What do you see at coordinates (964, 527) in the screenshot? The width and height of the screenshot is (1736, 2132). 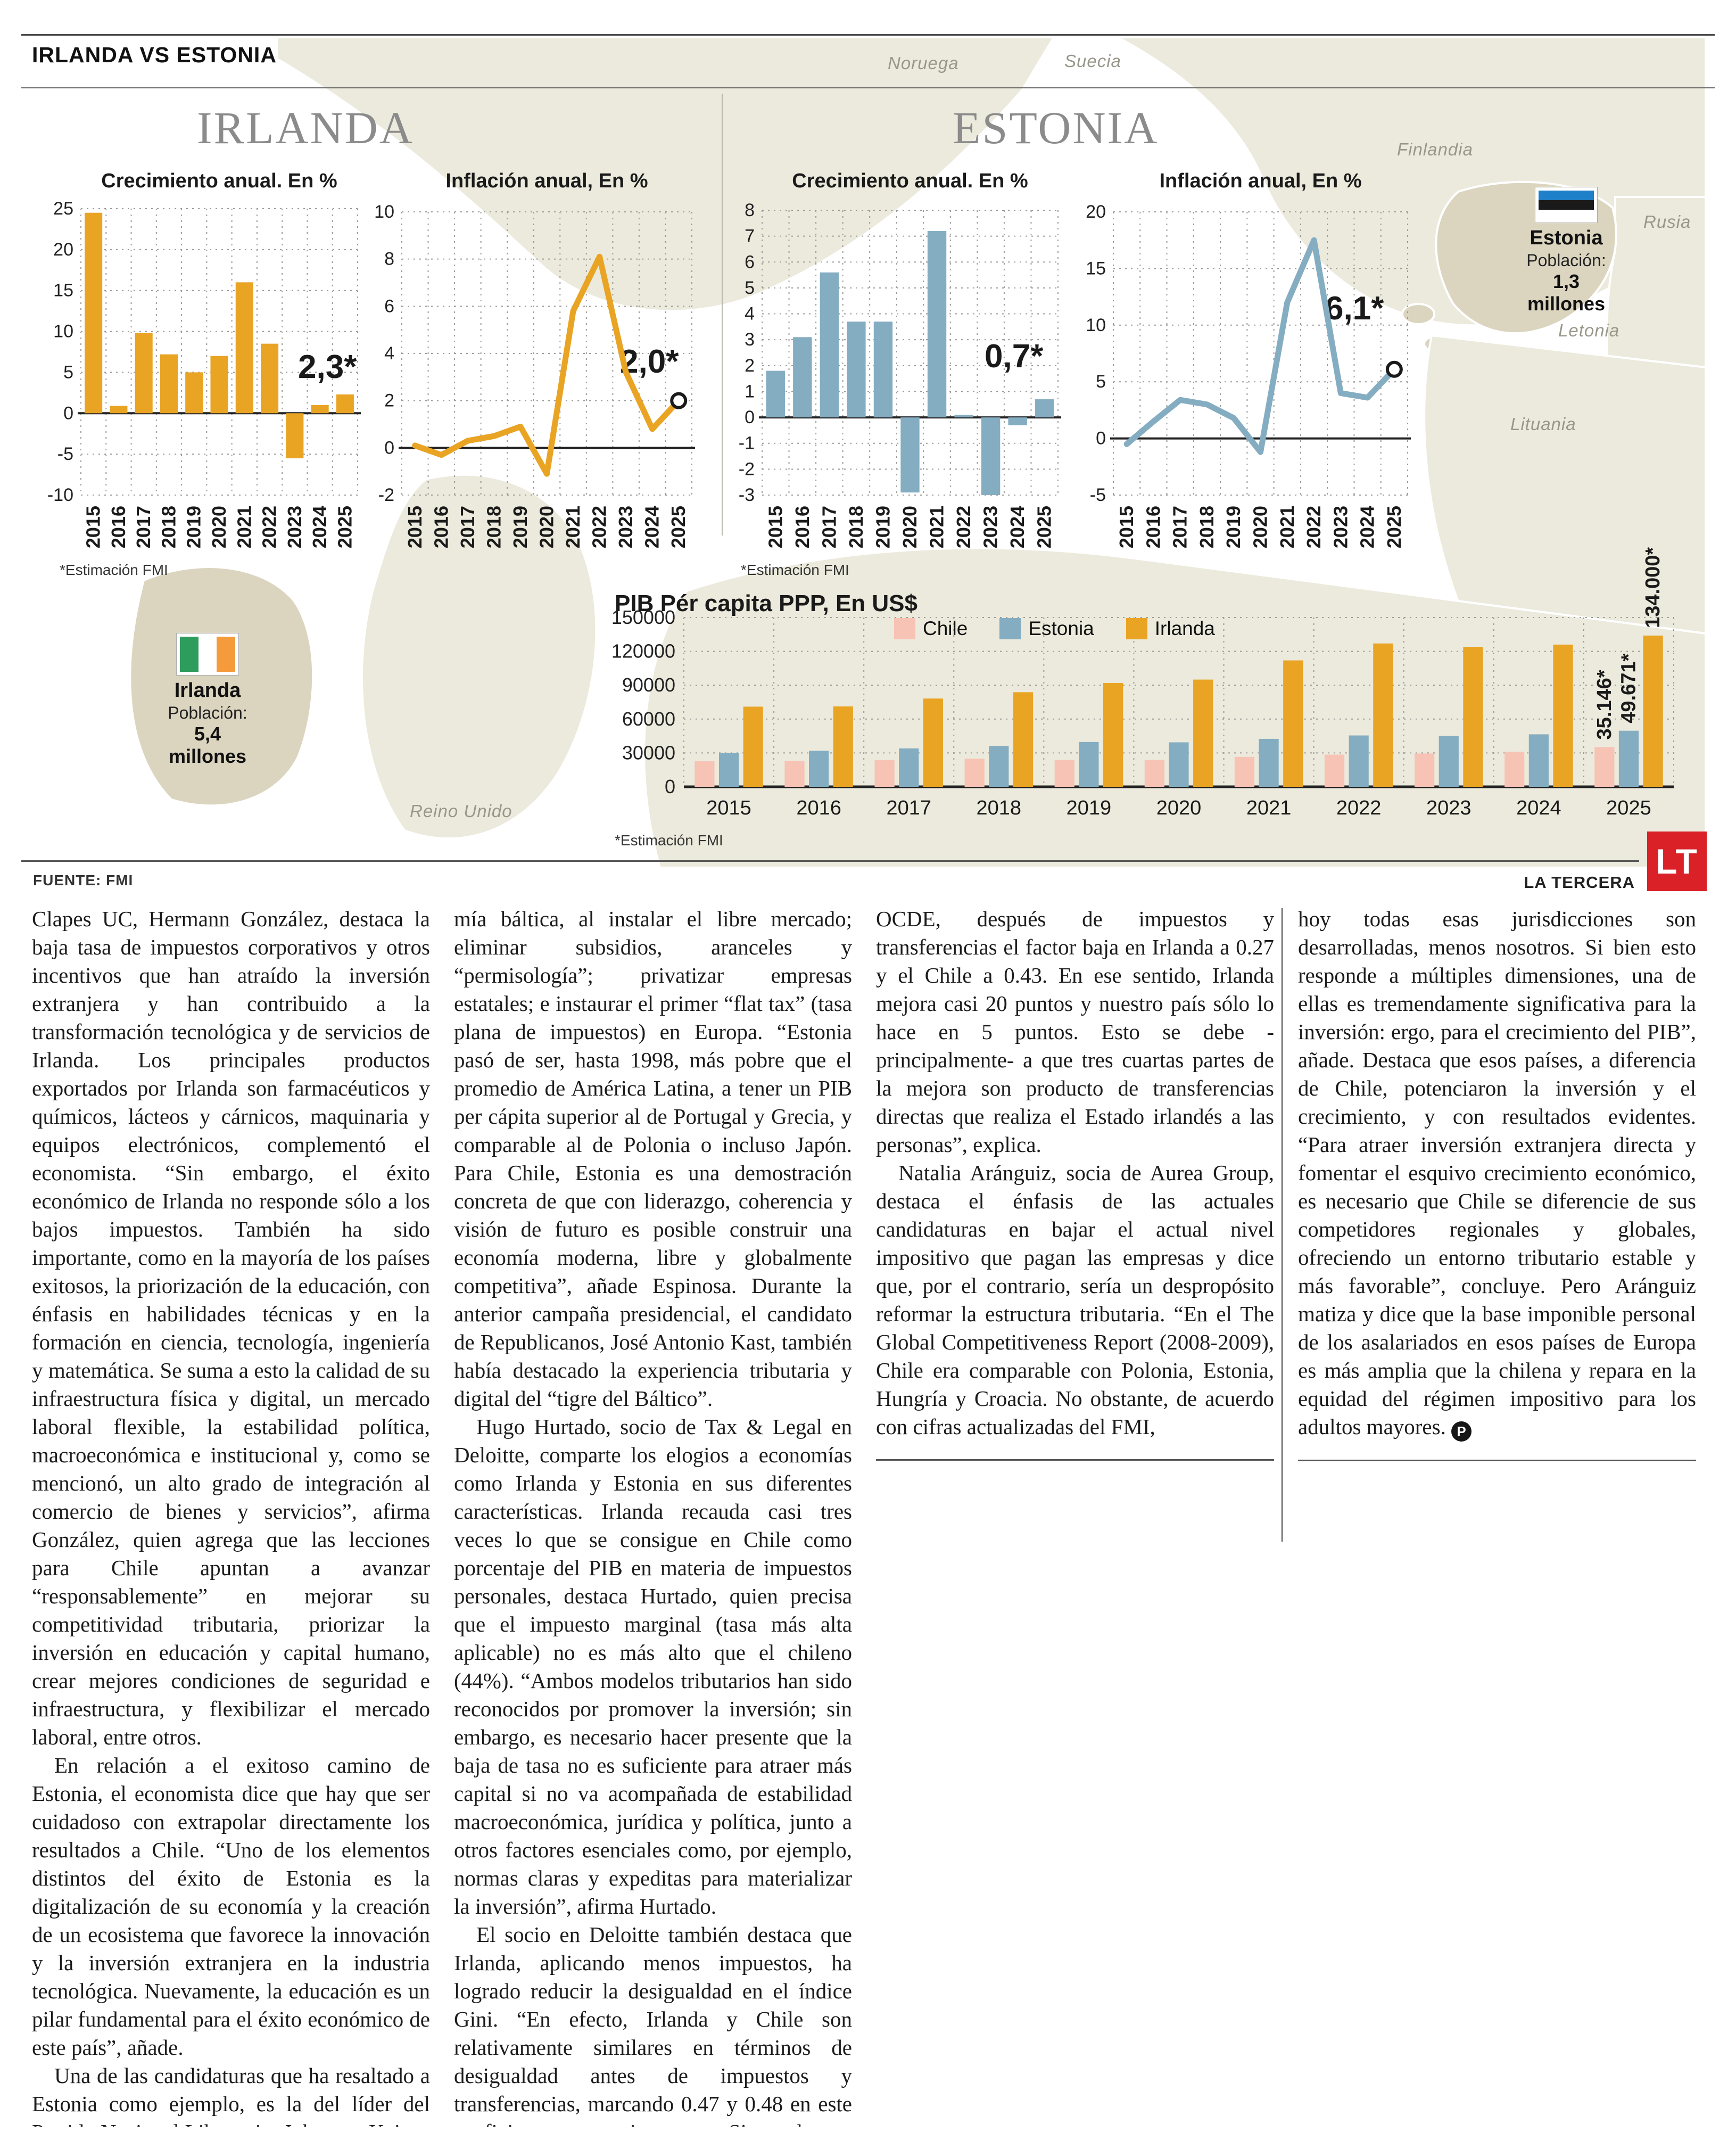 I see `ee_growth-xlabel-2022: 2022` at bounding box center [964, 527].